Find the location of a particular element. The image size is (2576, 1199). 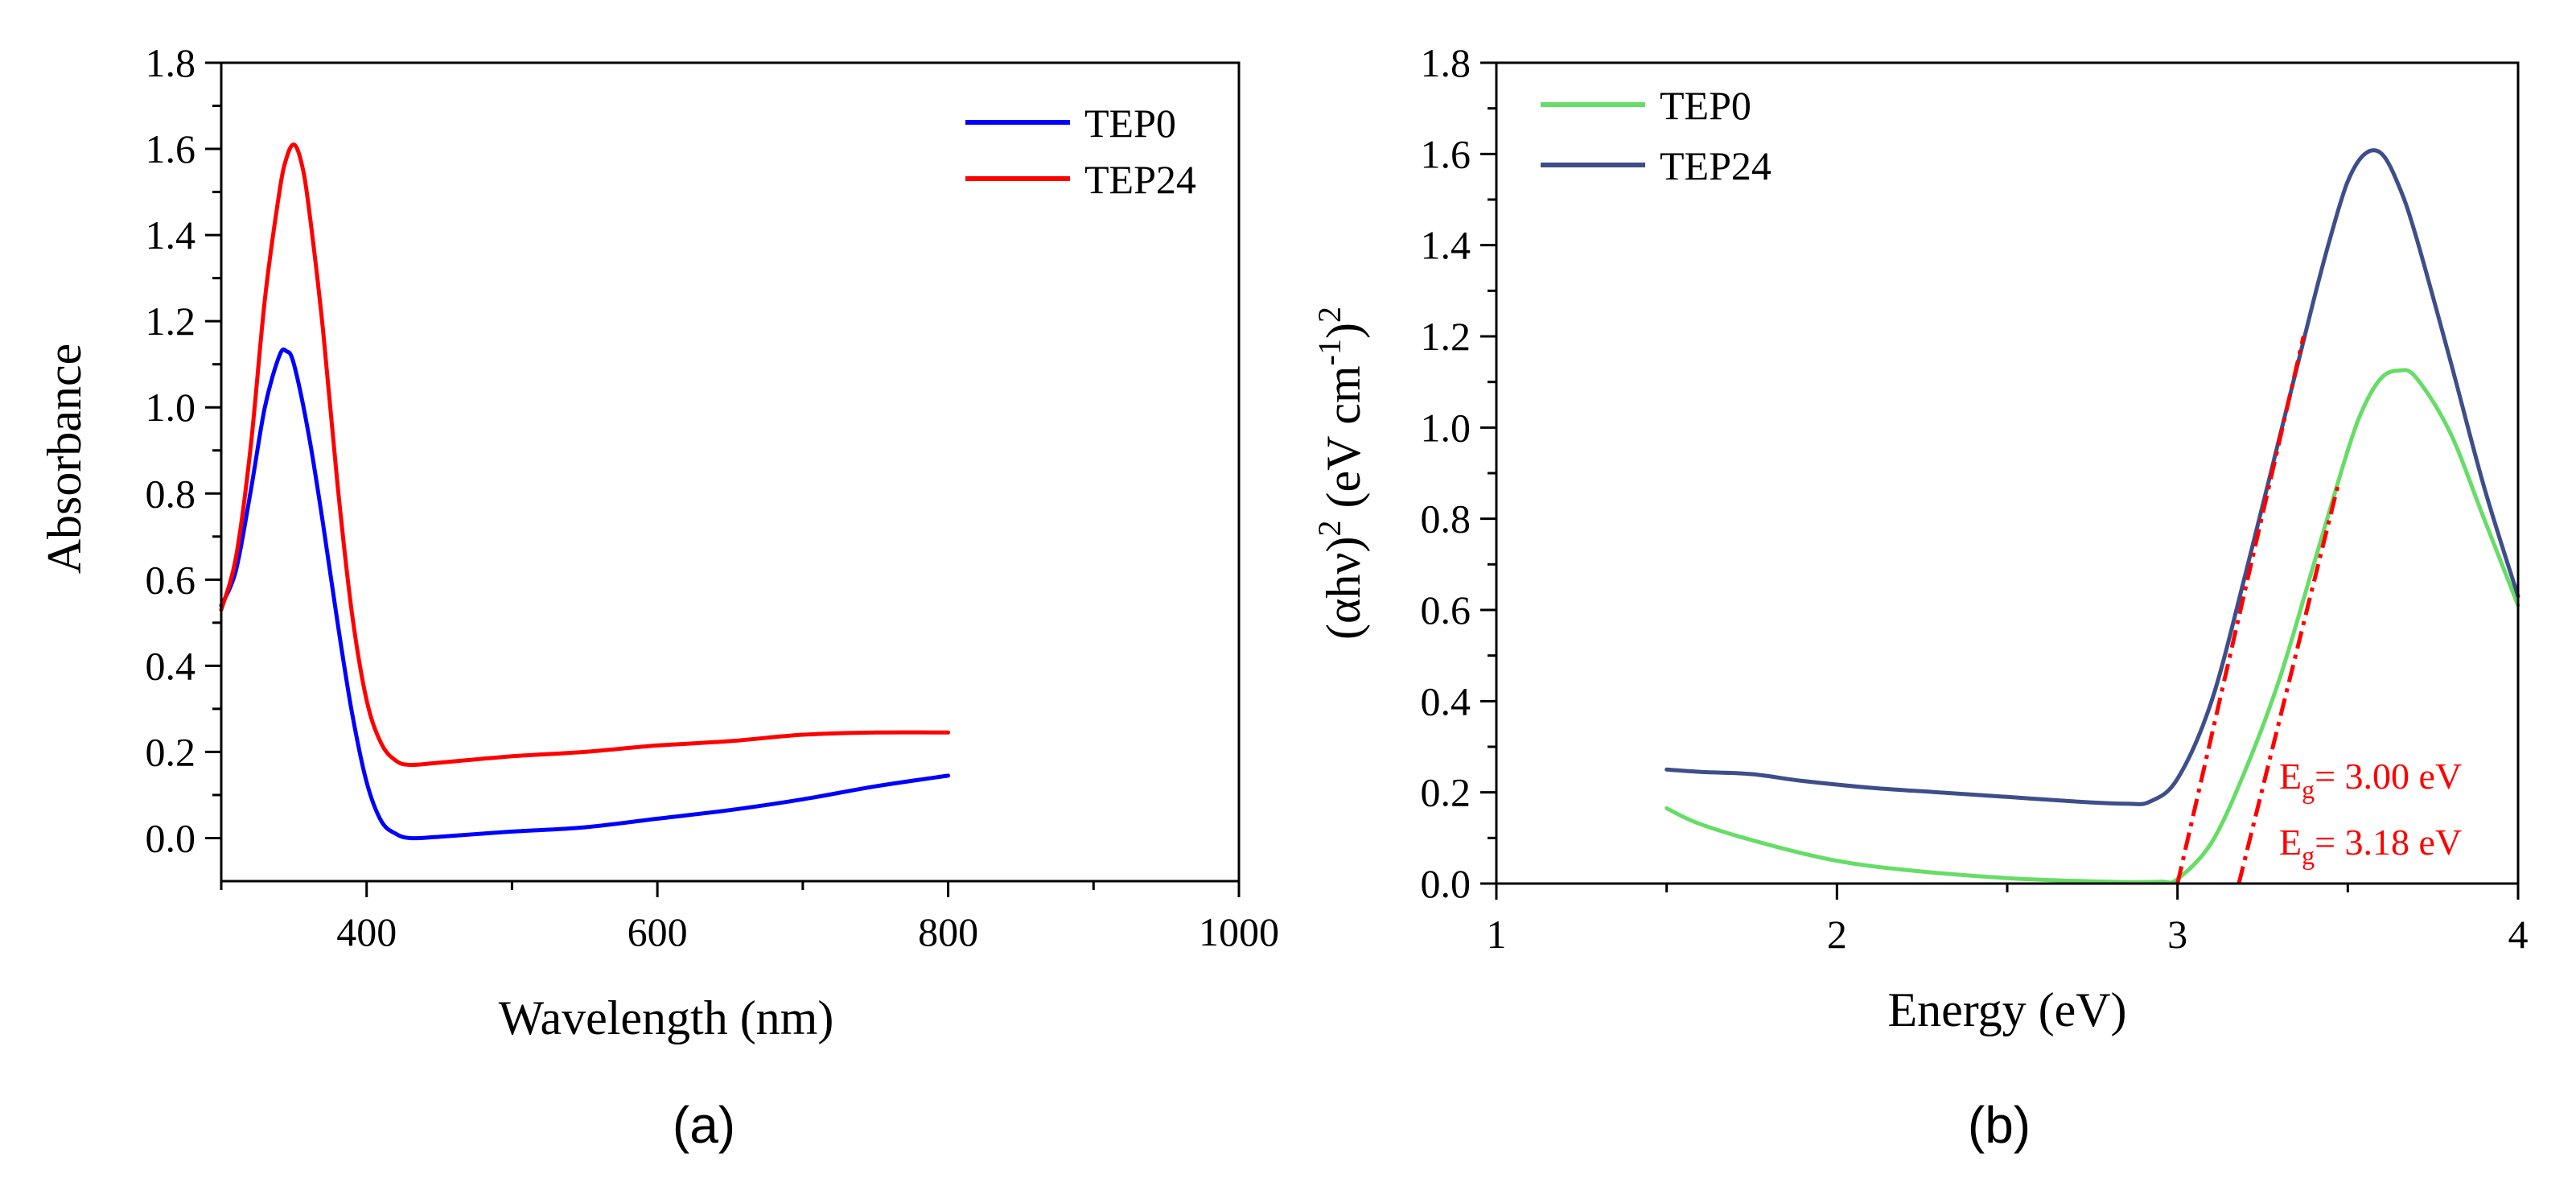

x-tick-label: 3 is located at coordinates (2177, 934).